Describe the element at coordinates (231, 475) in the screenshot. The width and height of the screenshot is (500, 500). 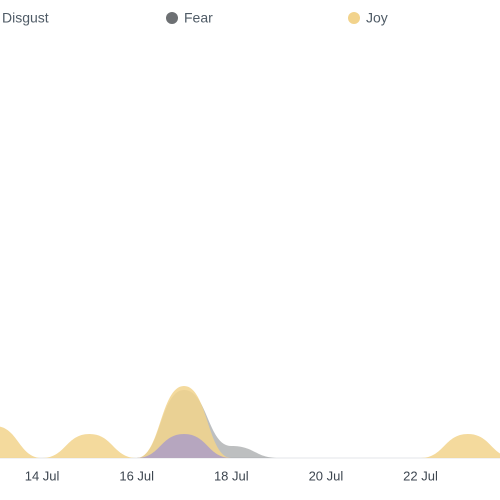
I see `x-tick-label: 18 Jul` at that location.